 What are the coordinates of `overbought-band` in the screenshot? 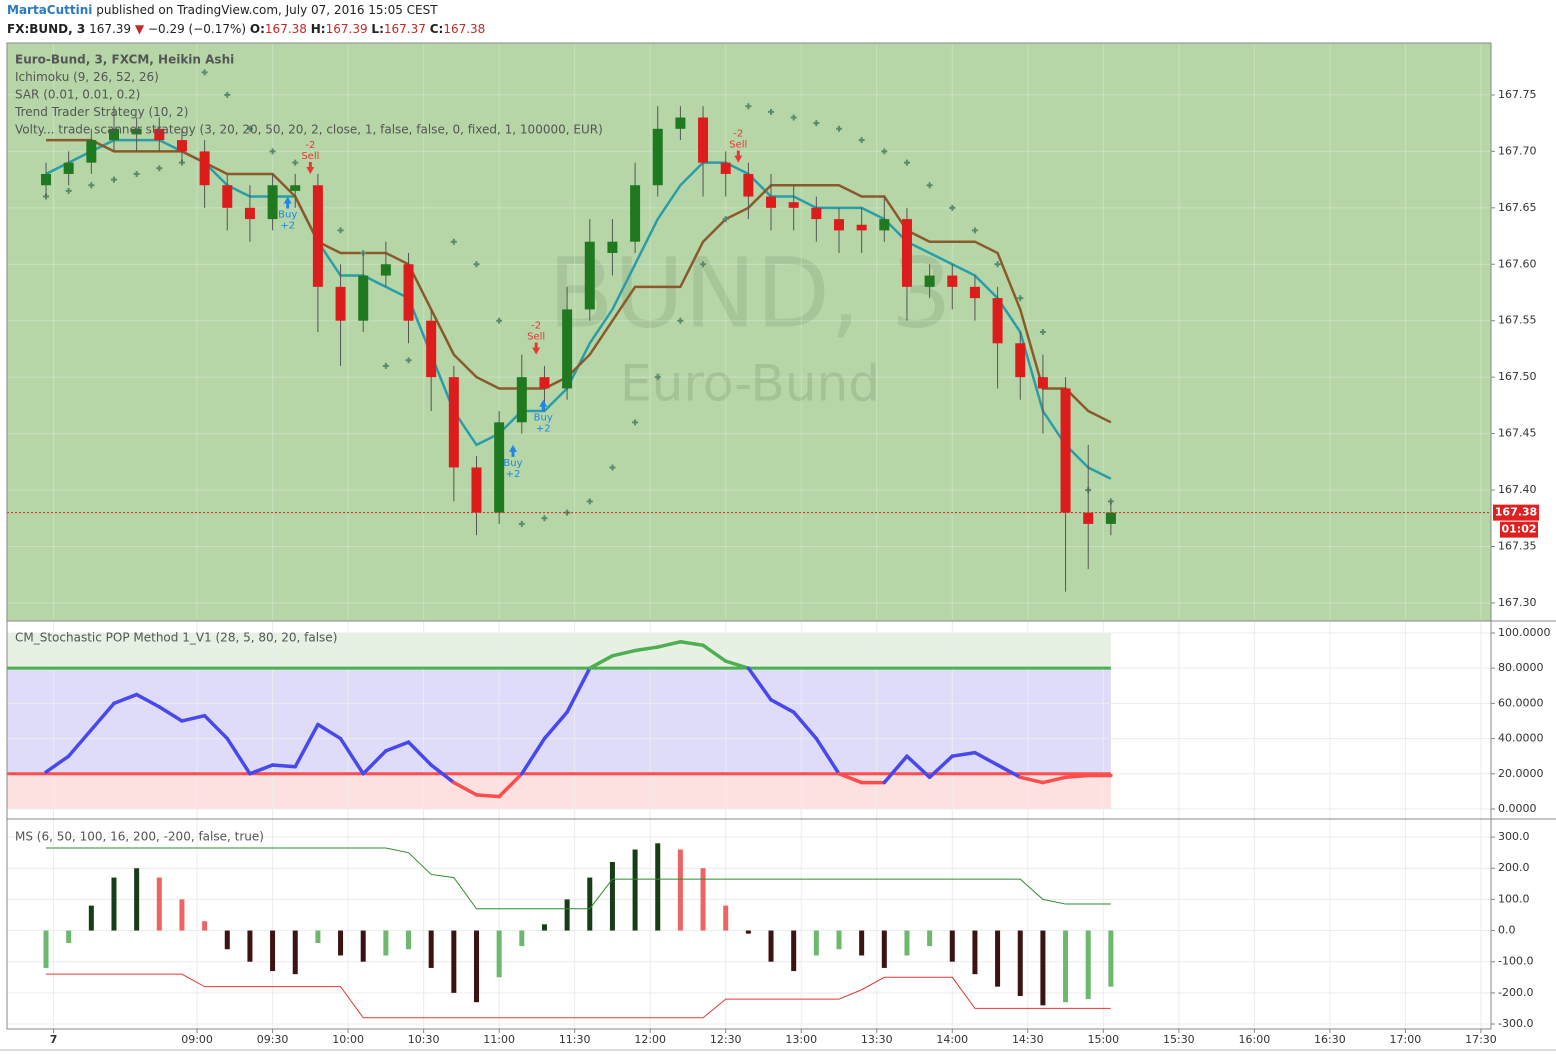 It's located at (559, 650).